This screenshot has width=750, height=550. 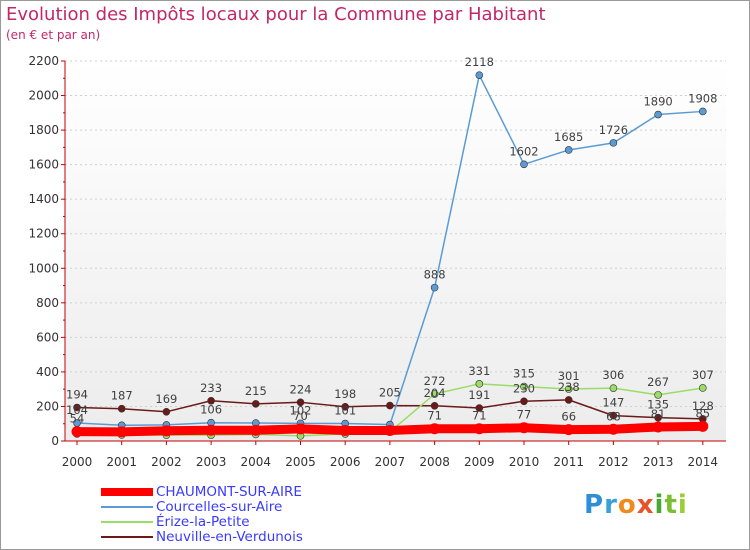 What do you see at coordinates (300, 416) in the screenshot?
I see `data-label: 70` at bounding box center [300, 416].